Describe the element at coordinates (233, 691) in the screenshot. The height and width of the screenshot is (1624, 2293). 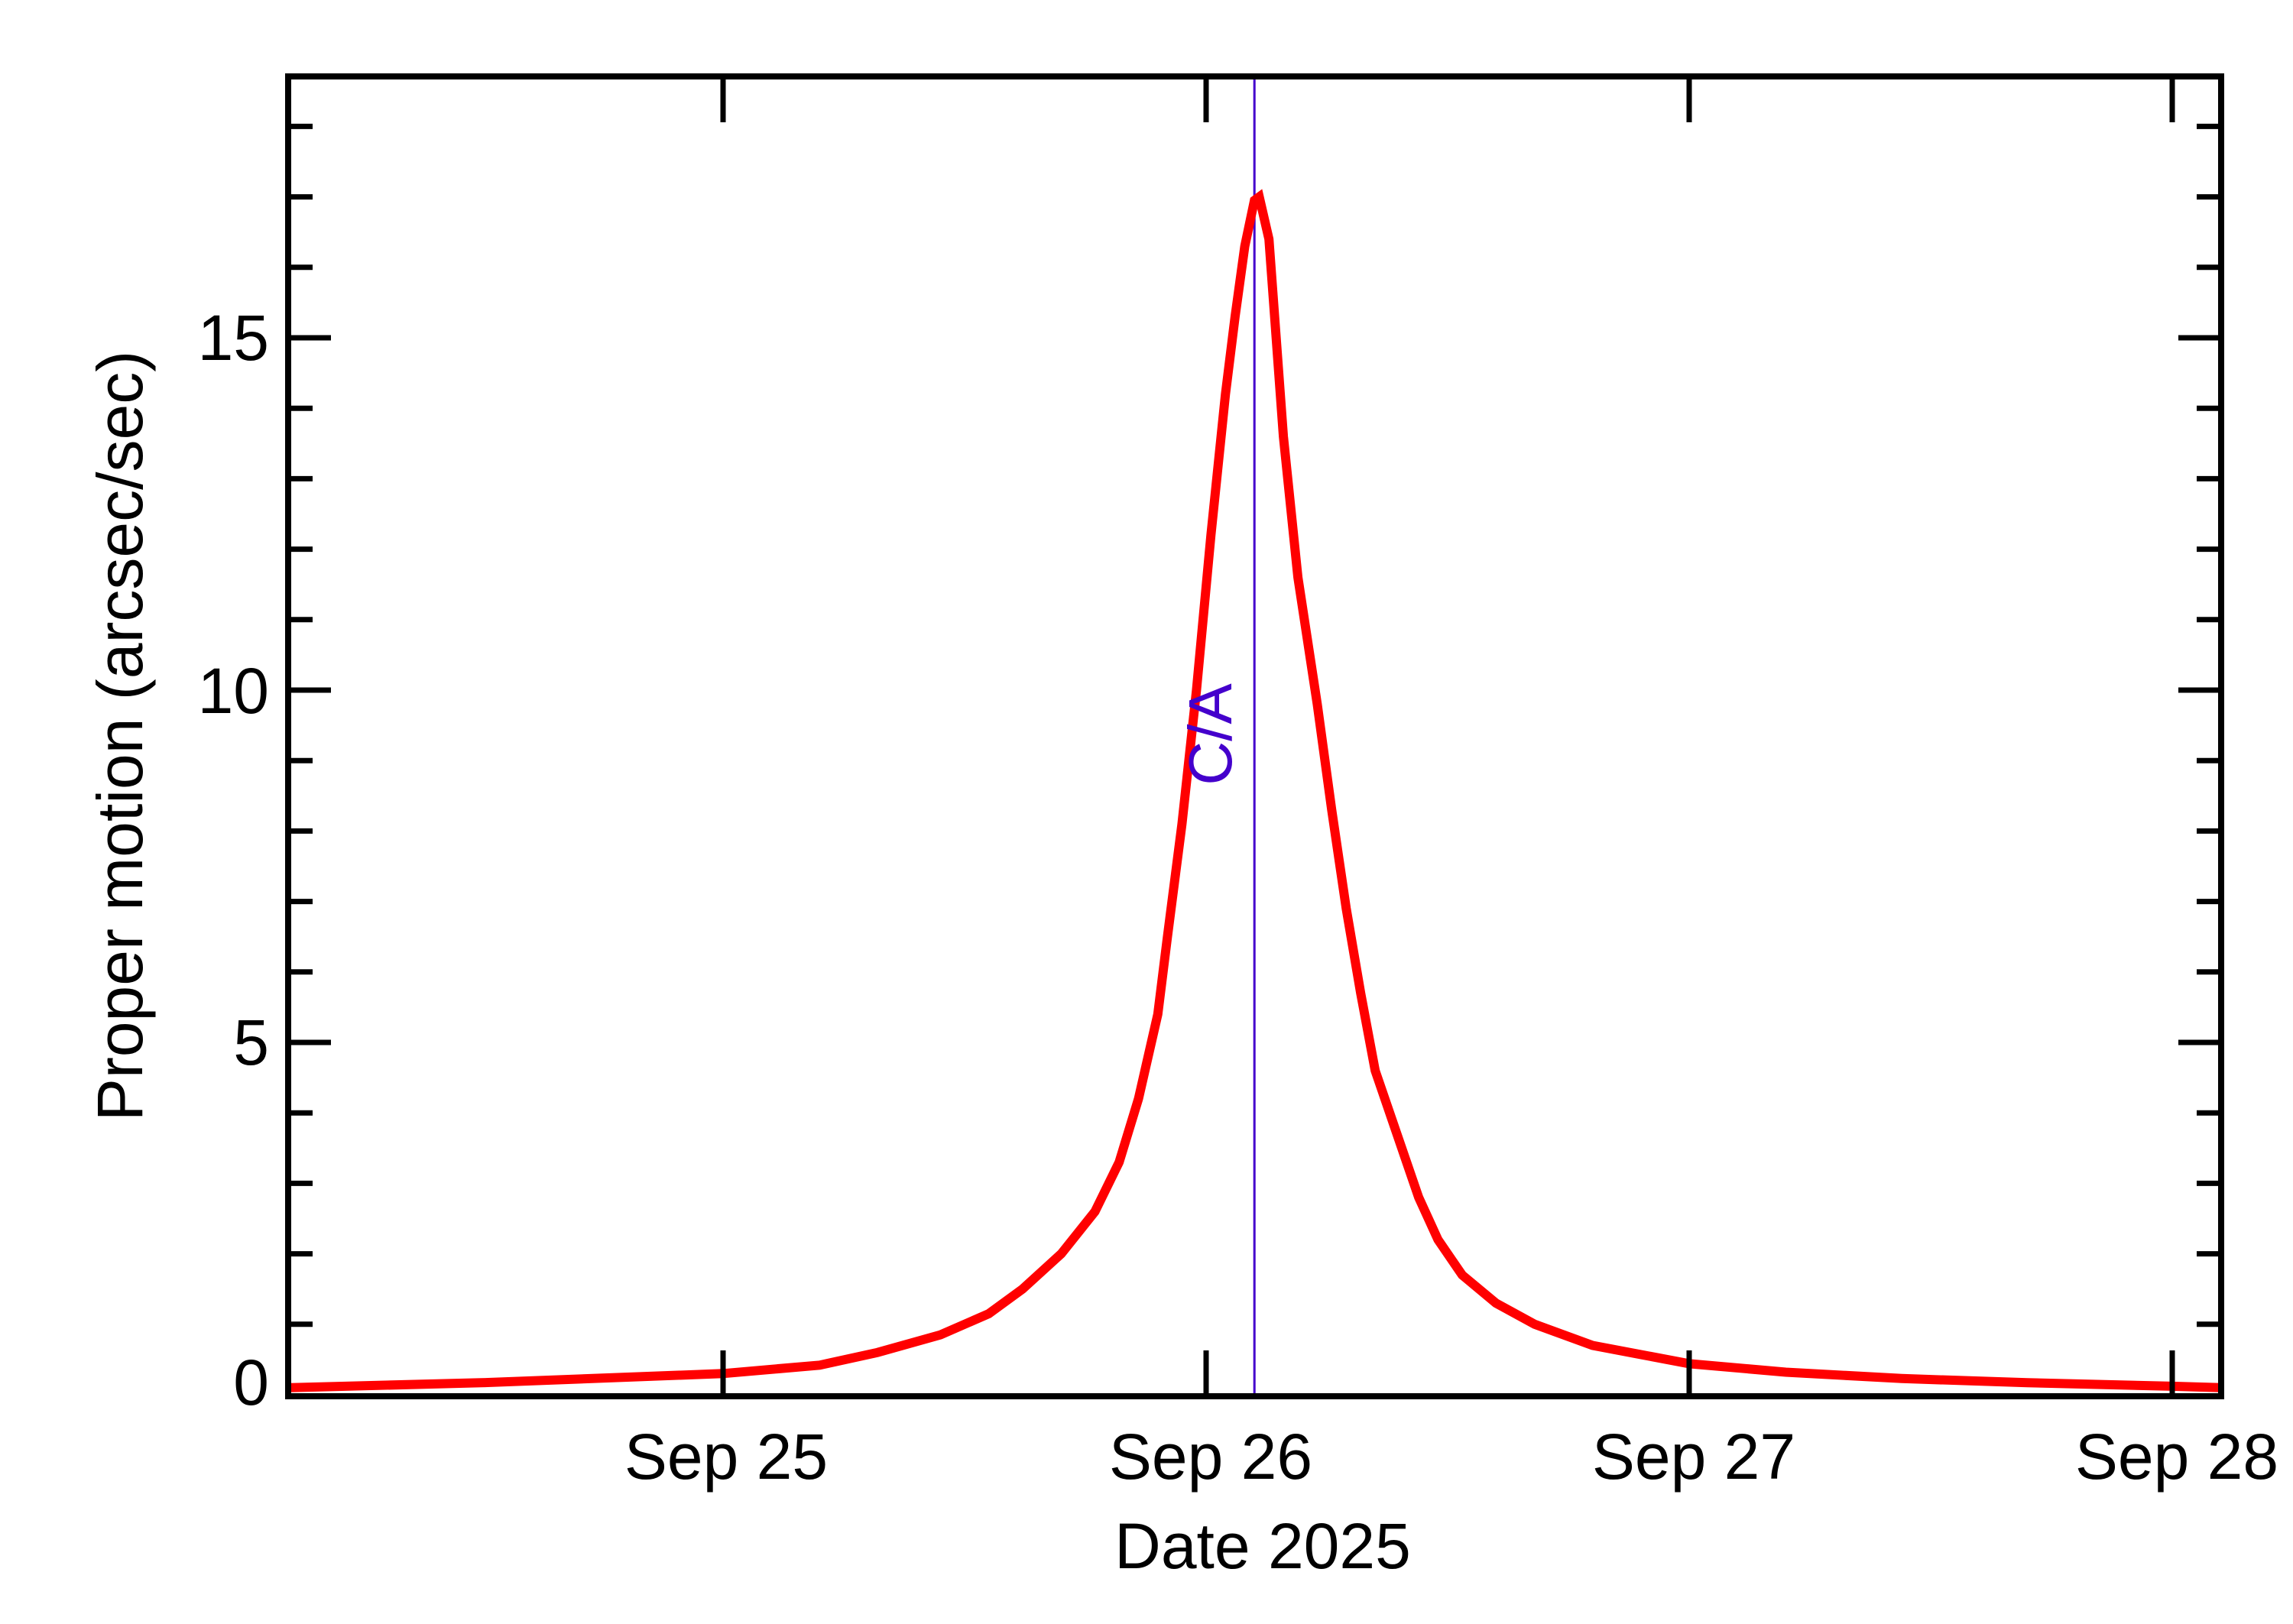
I see `y-tick-label-10: 10` at that location.